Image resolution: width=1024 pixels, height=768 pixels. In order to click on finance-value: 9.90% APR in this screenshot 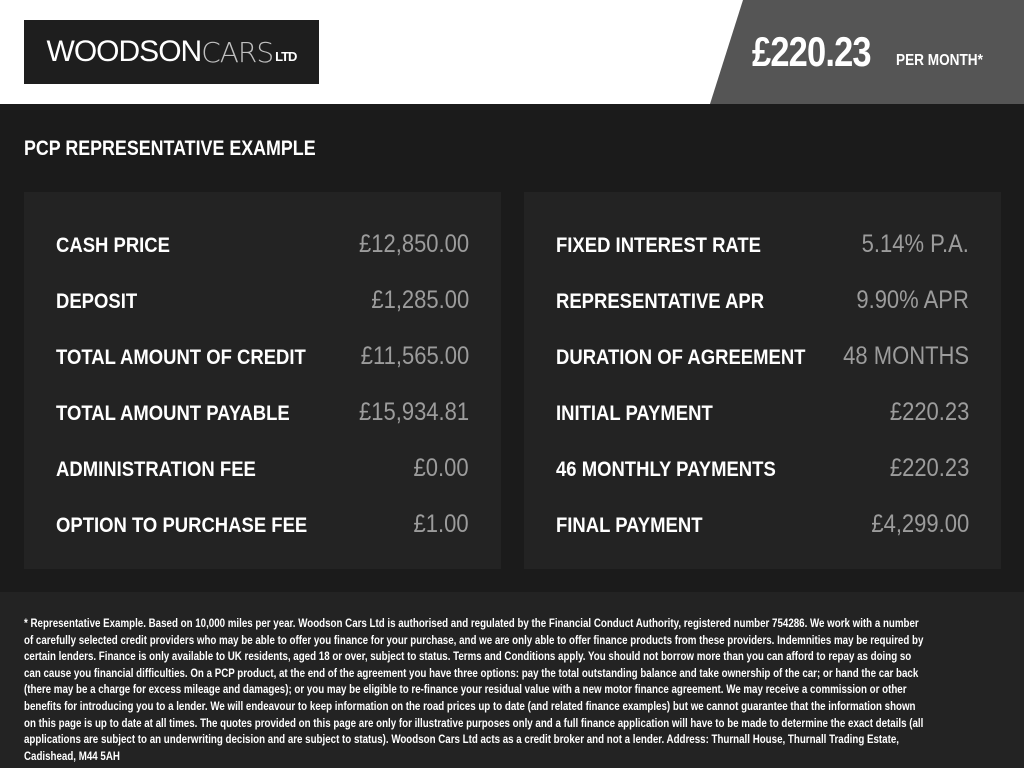, I will do `click(912, 300)`.